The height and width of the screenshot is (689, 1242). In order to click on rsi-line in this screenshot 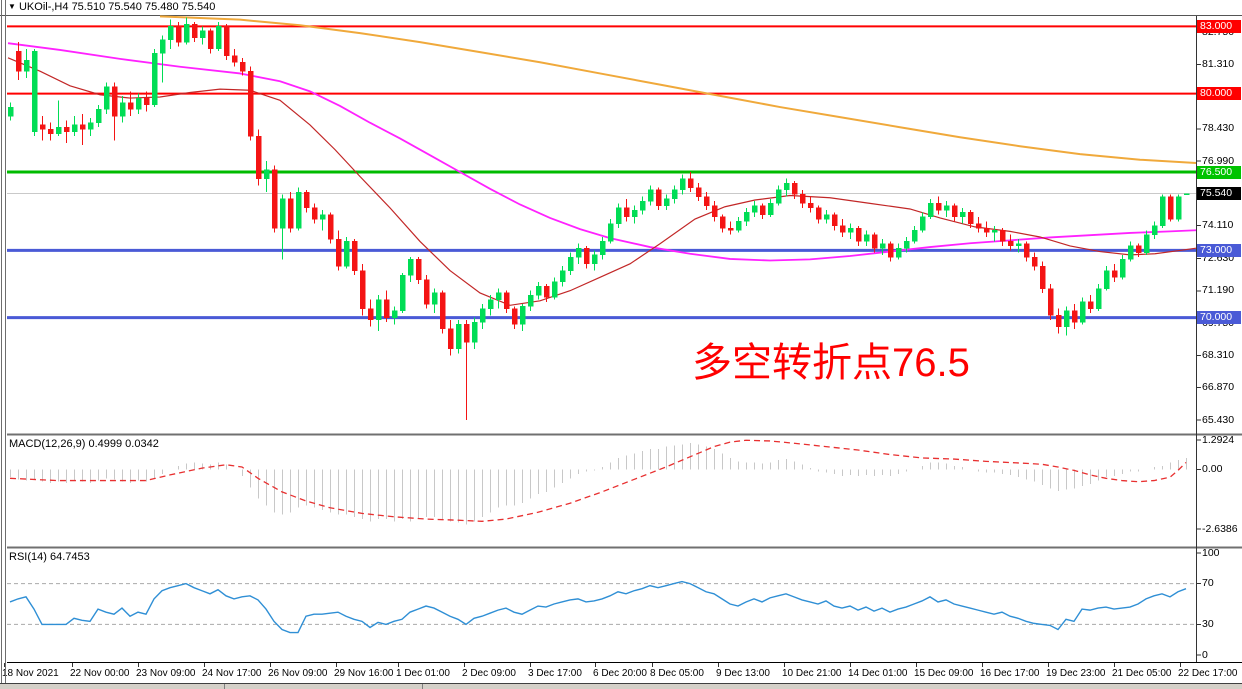, I will do `click(598, 607)`.